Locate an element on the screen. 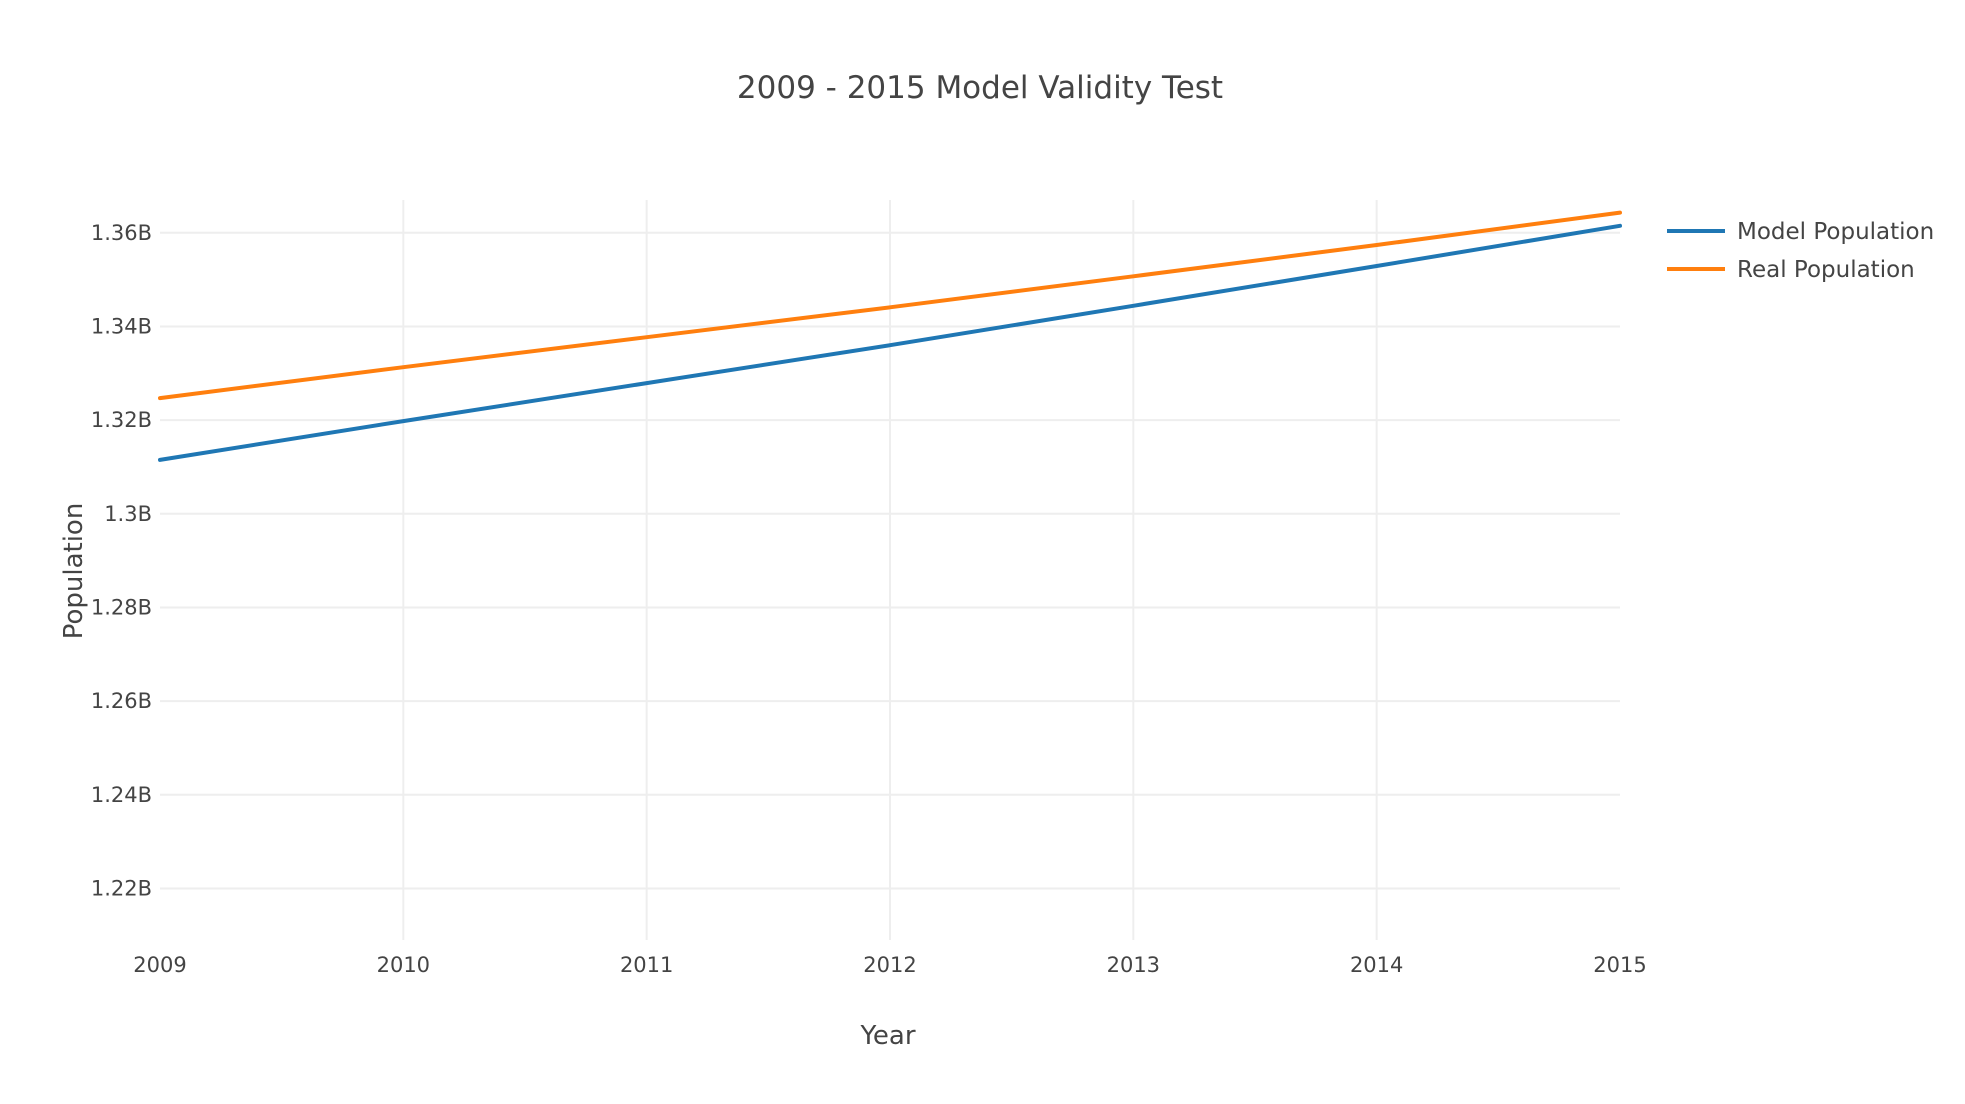 The image size is (1965, 1104). x-axis-title: Year is located at coordinates (887, 1036).